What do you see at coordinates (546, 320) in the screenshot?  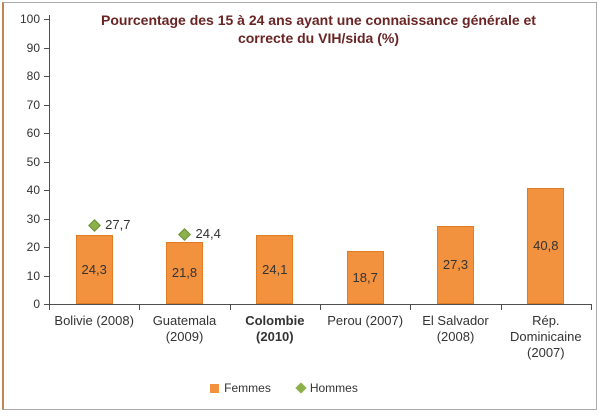 I see `x-axis-label-line: Rép.` at bounding box center [546, 320].